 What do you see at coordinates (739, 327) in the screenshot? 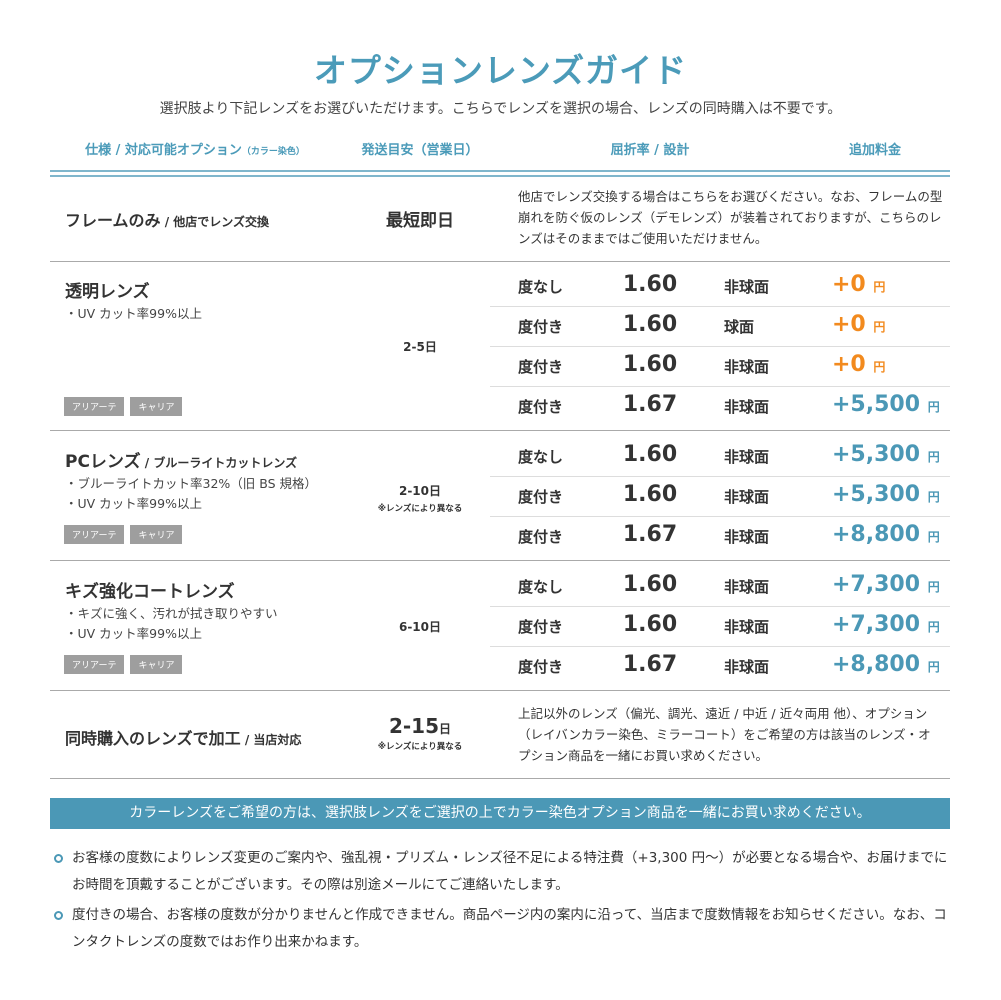
I see `lens-design: 球面` at bounding box center [739, 327].